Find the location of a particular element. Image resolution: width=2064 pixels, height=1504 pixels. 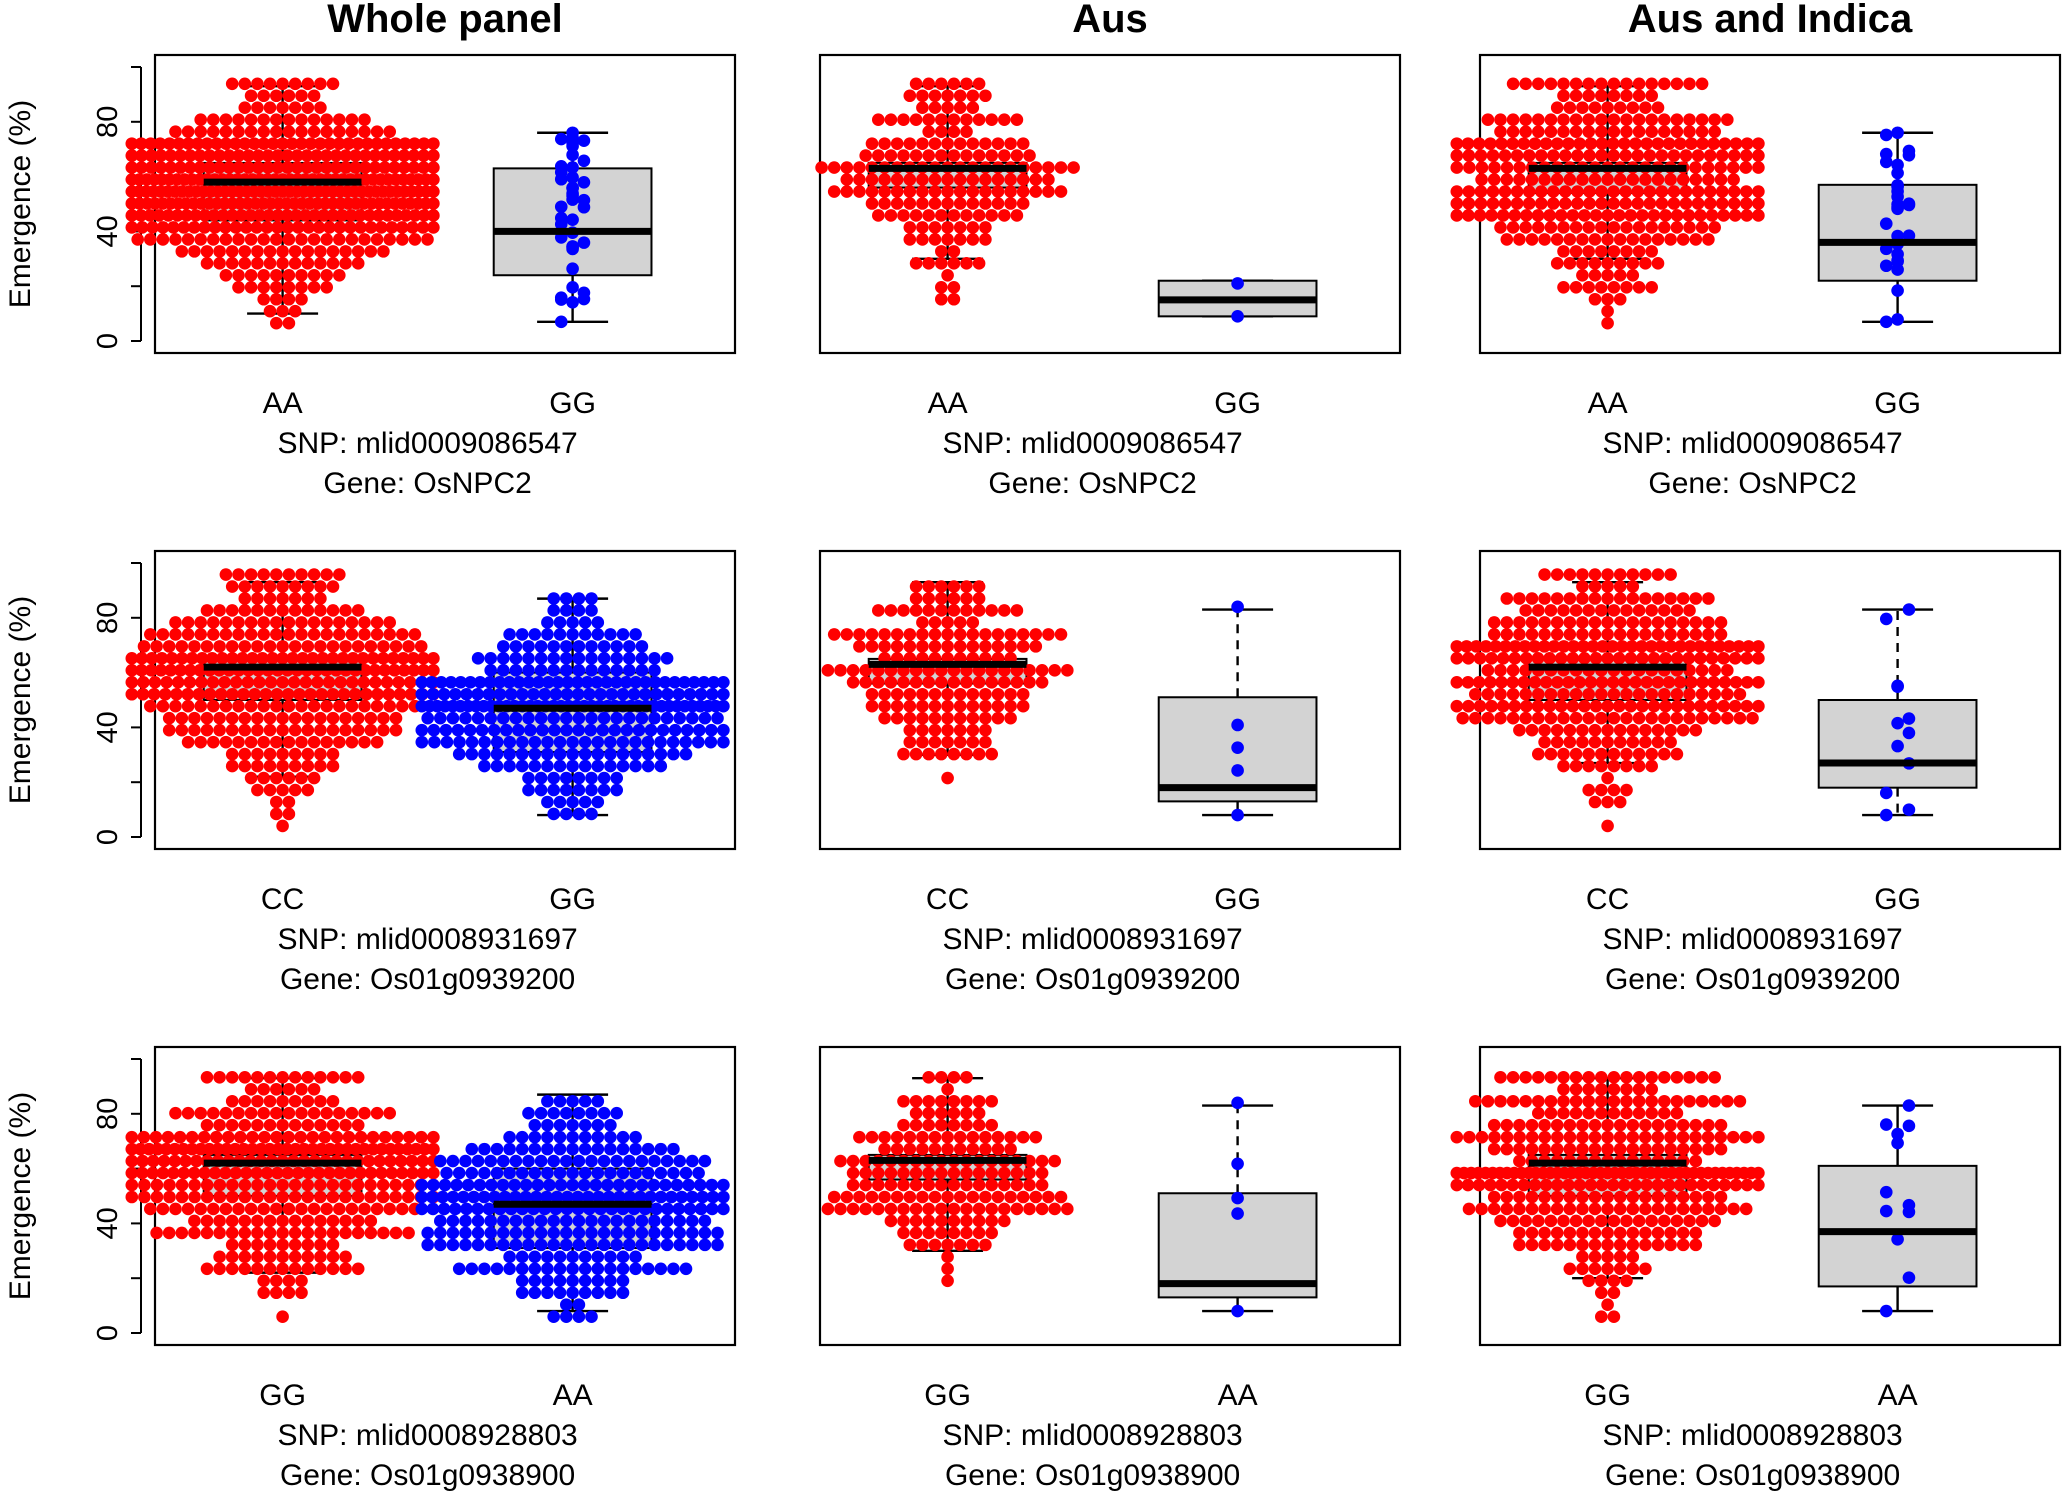

snp-label: SNP: mlid0009086547 is located at coordinates (1752, 443).